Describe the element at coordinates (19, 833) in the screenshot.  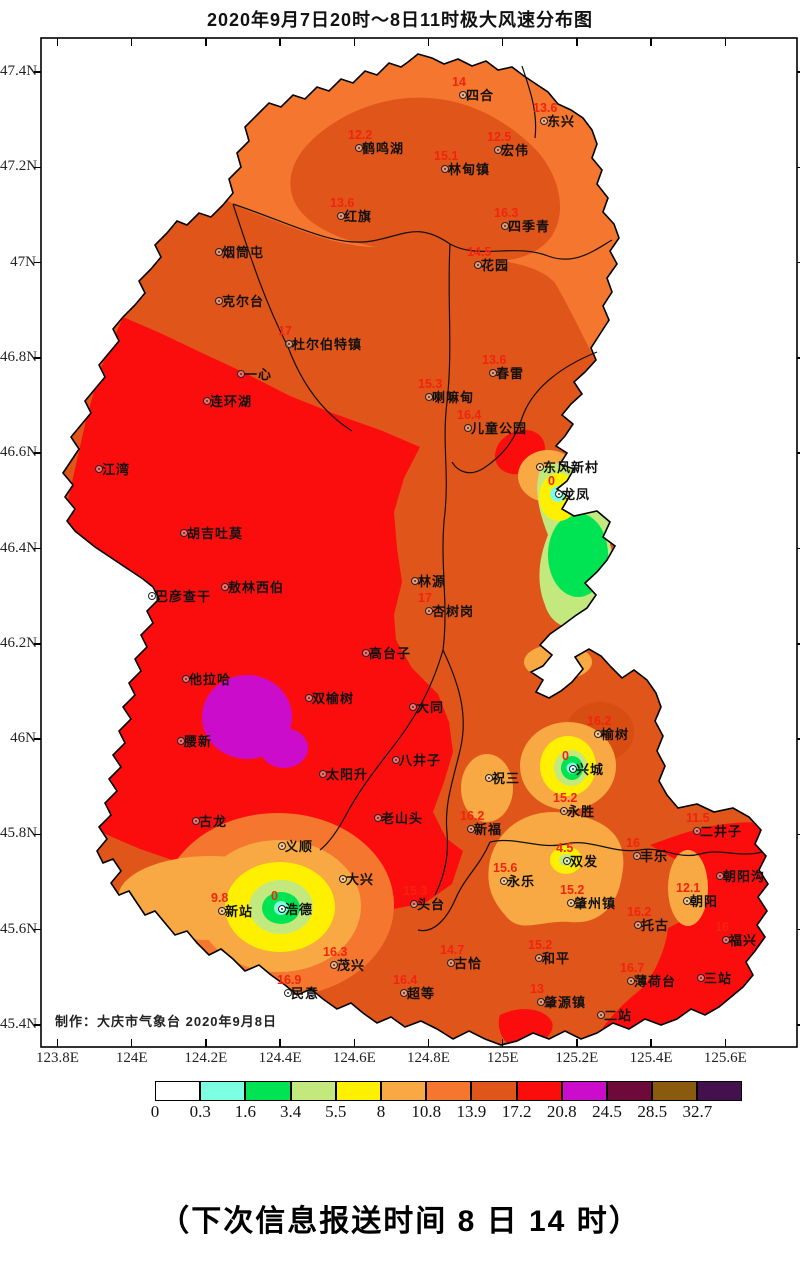
I see `y-axis-label: 45.8N` at that location.